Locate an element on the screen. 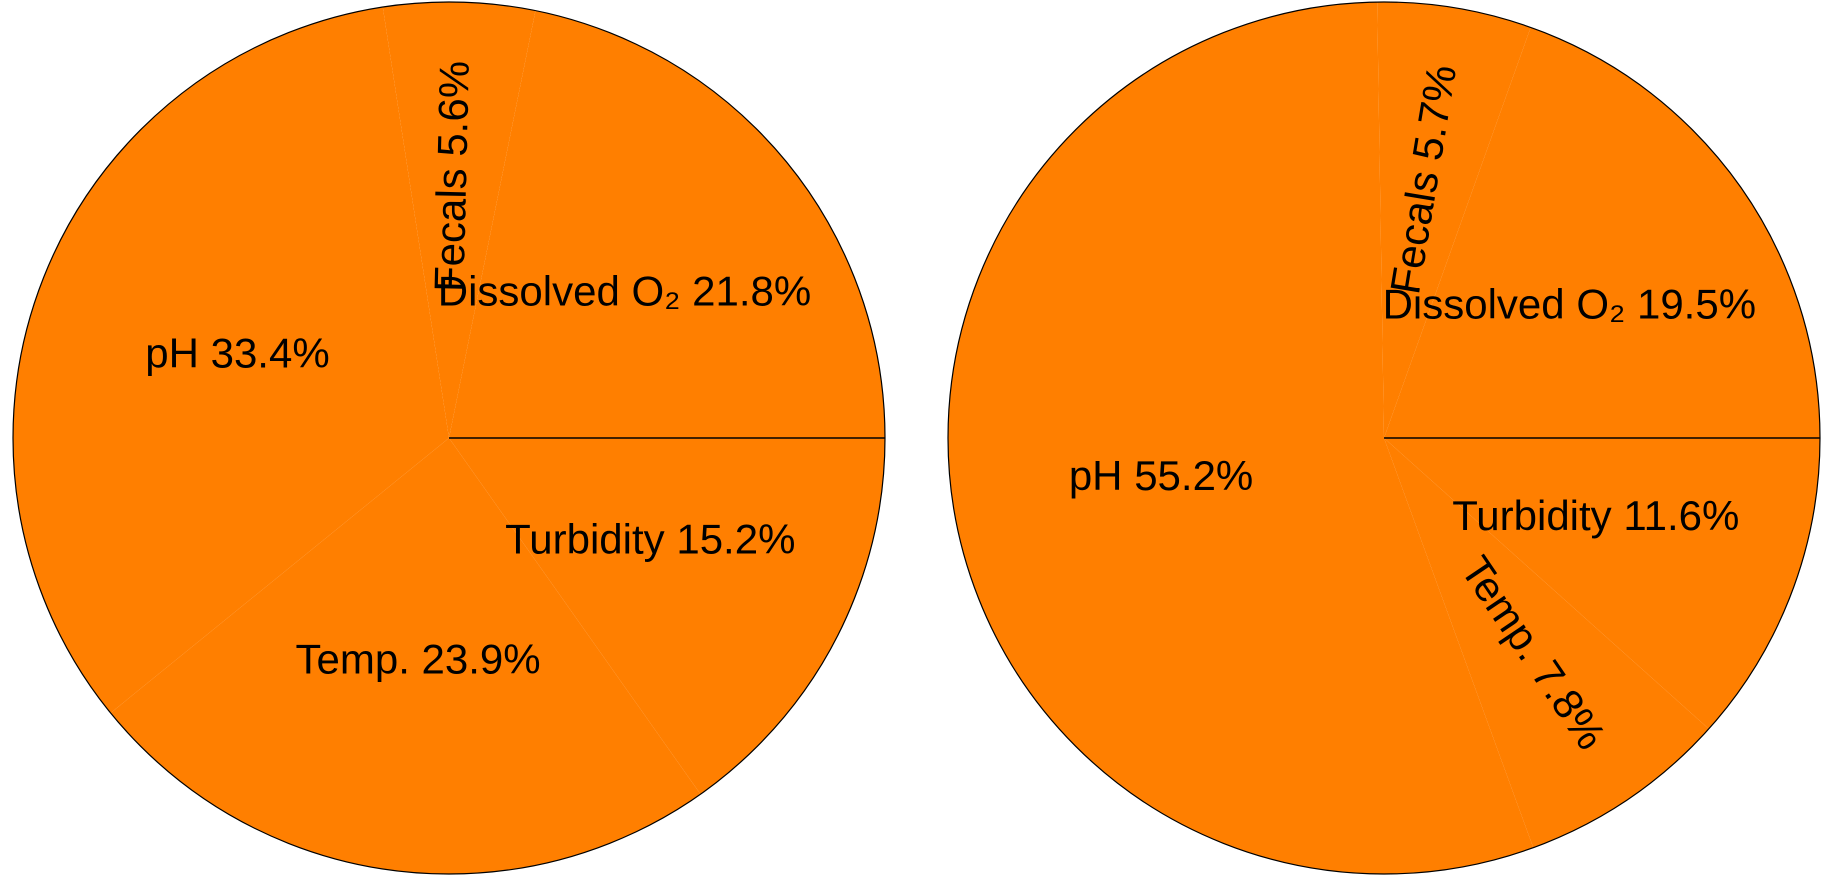 Image resolution: width=1825 pixels, height=875 pixels. slice-value: 55.2% is located at coordinates (1193, 475).